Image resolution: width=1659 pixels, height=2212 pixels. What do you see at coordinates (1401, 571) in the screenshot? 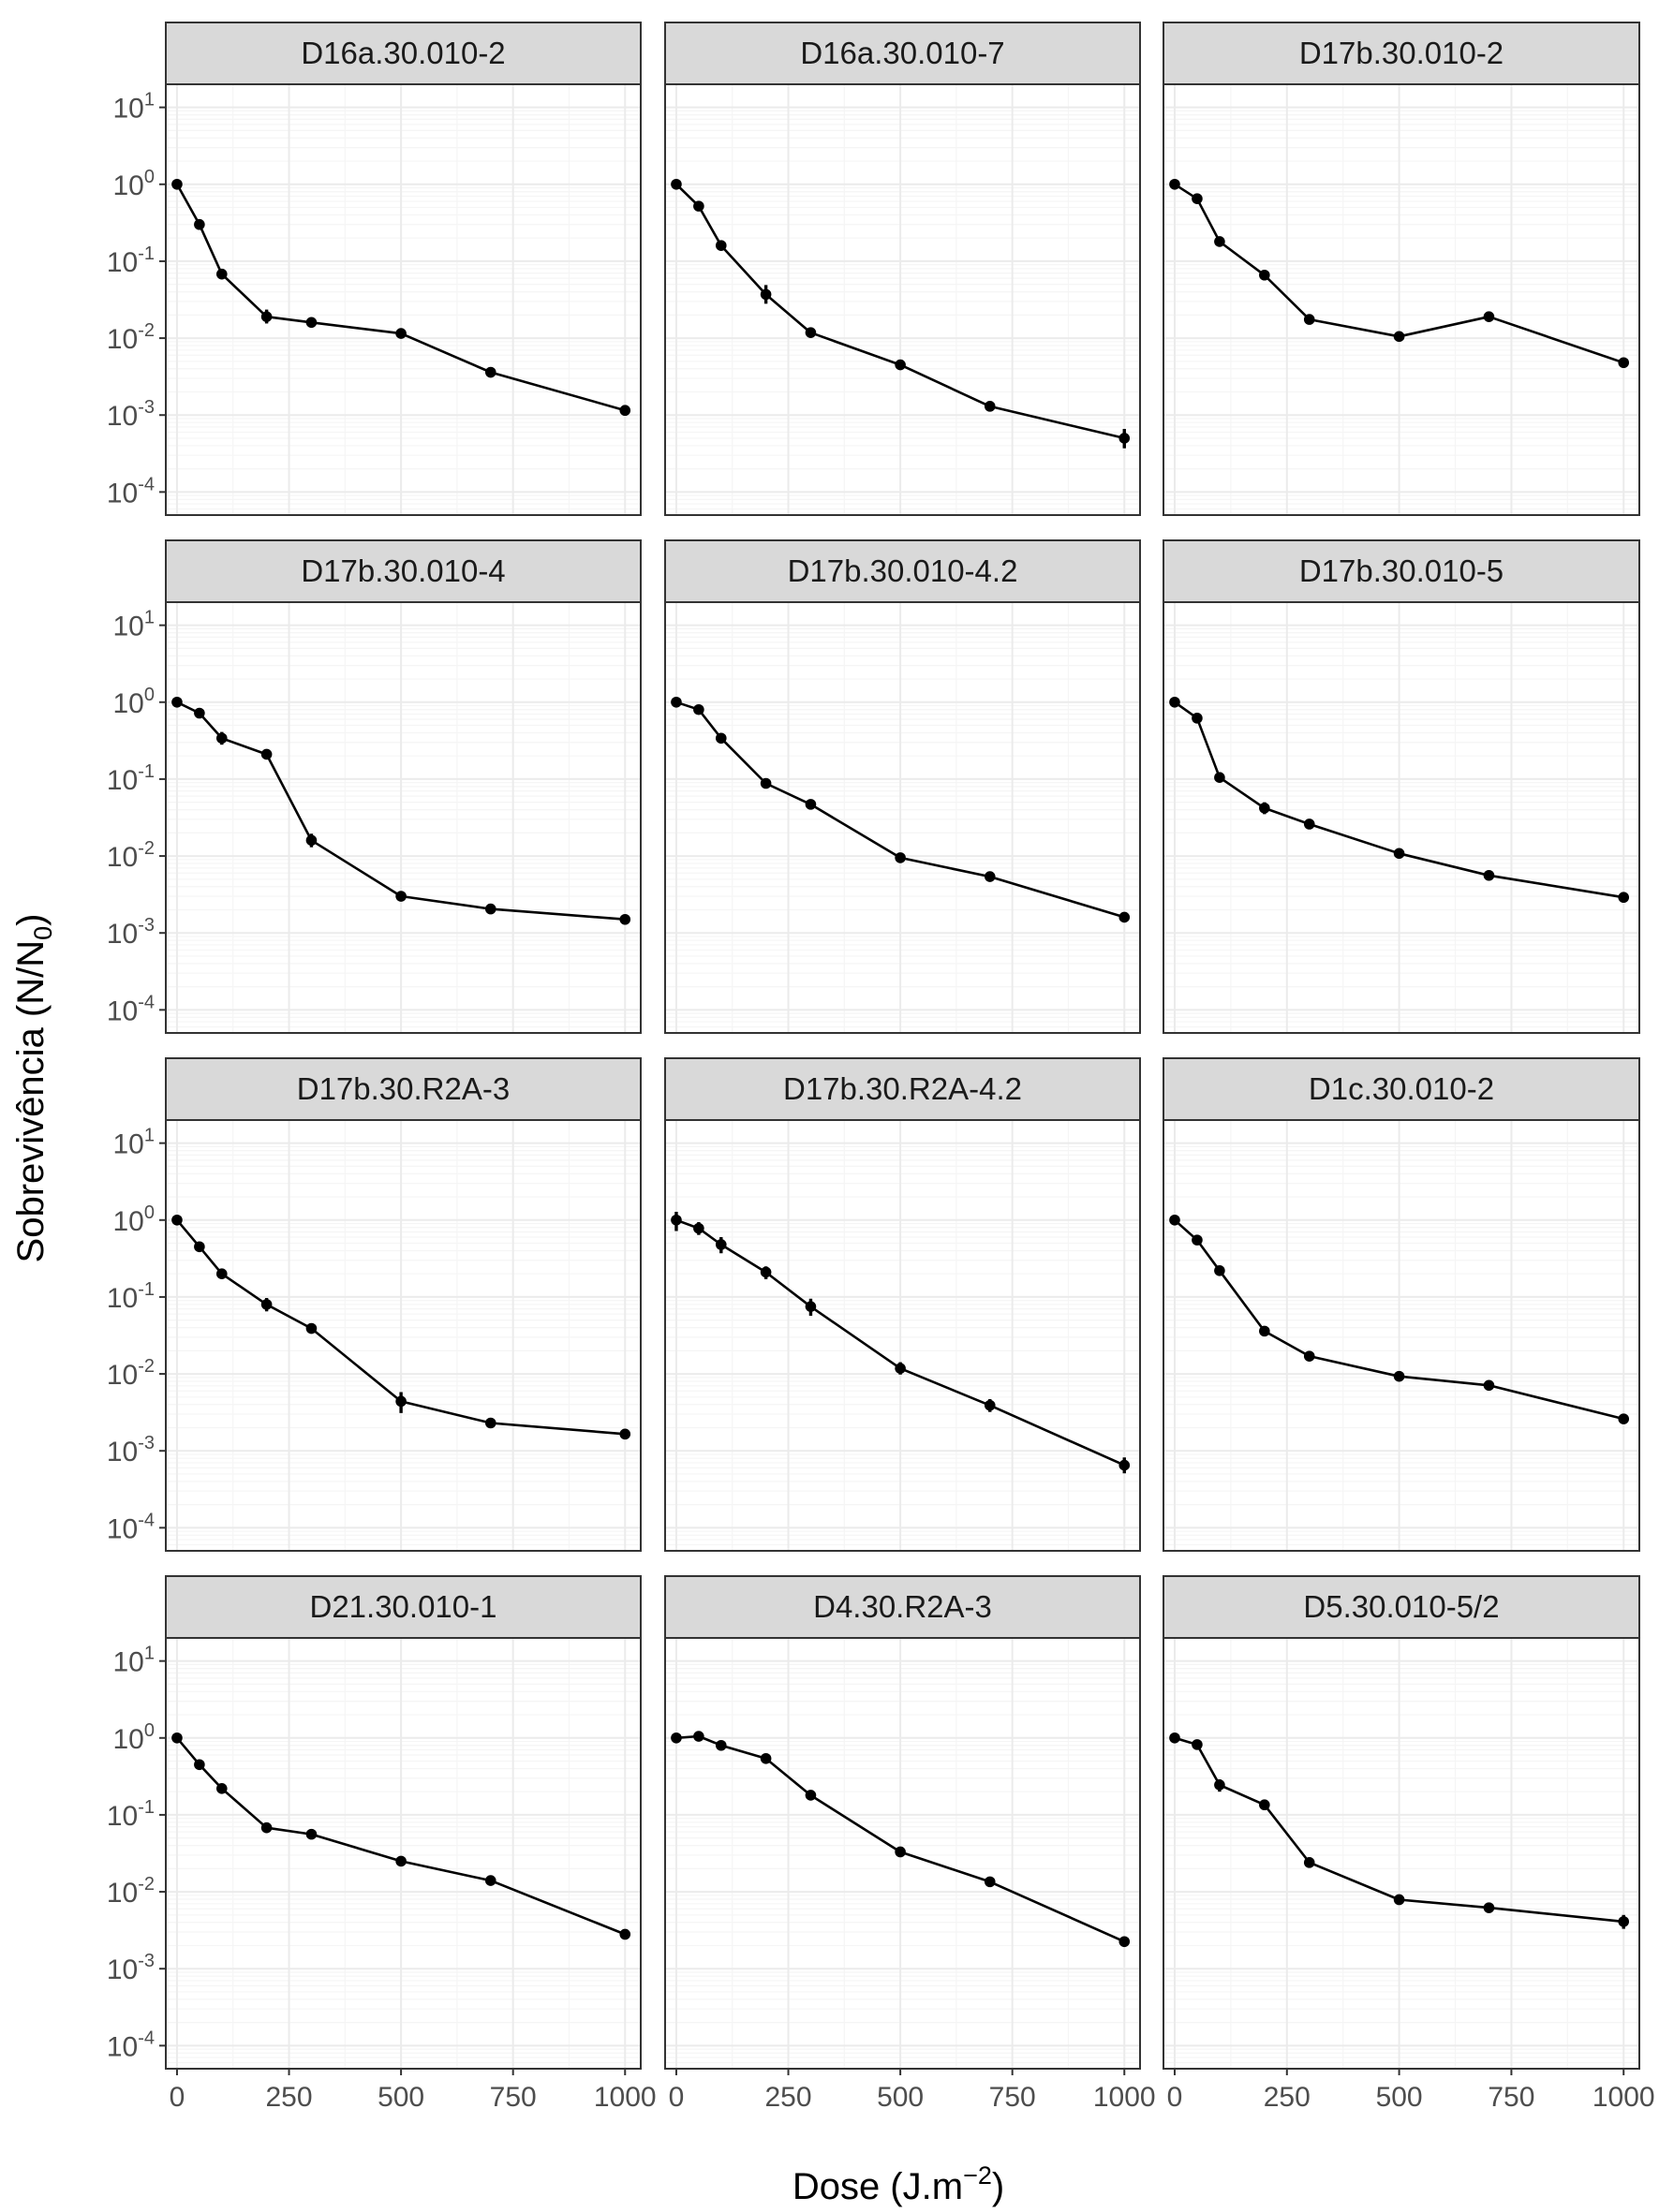
I see `facet-strip-label: D17b.30.010-5` at bounding box center [1401, 571].